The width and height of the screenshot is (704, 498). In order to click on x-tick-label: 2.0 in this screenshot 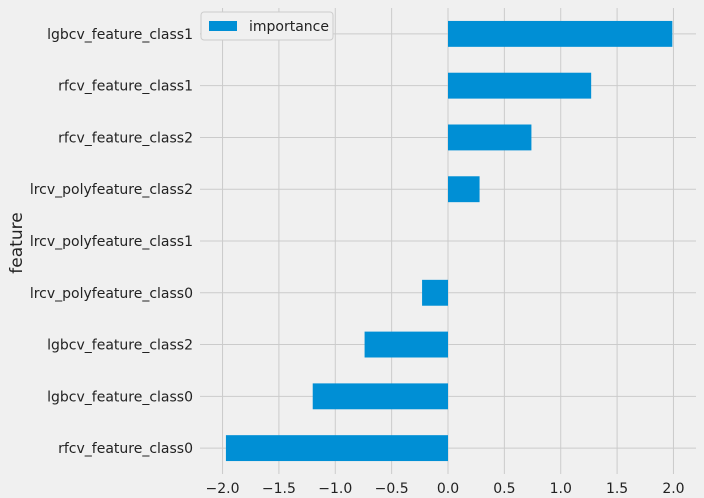, I will do `click(673, 489)`.